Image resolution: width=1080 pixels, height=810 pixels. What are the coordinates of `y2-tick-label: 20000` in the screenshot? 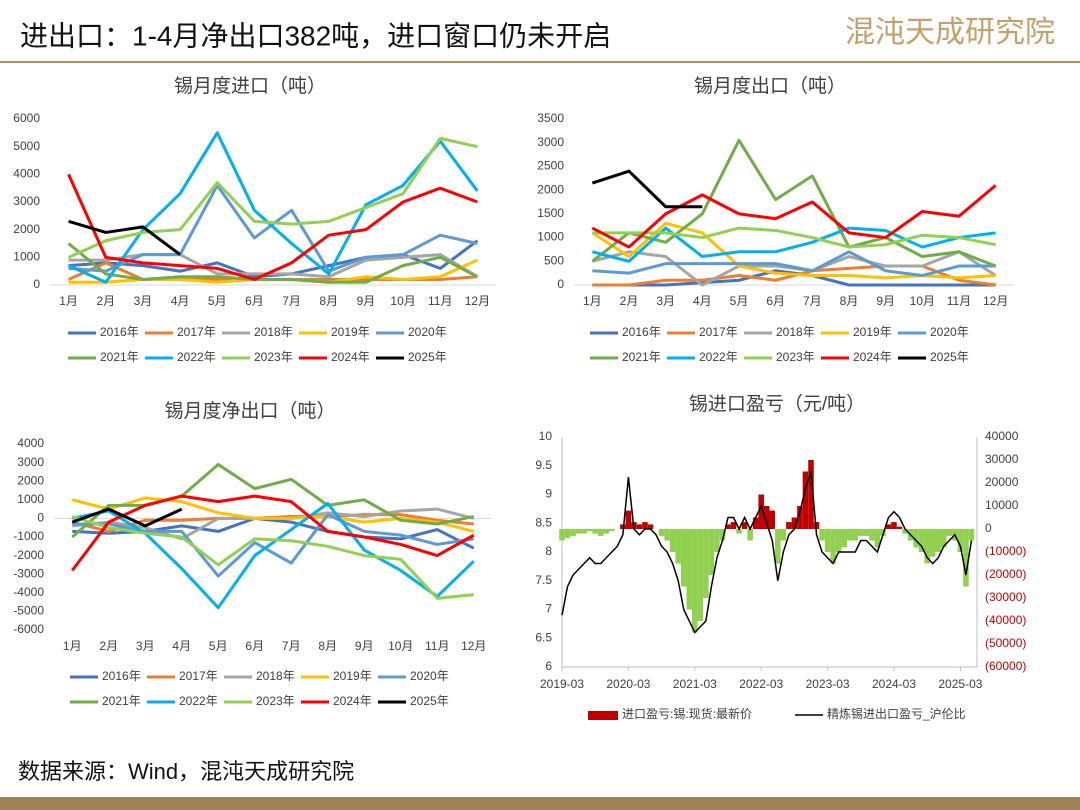 It's located at (1002, 482).